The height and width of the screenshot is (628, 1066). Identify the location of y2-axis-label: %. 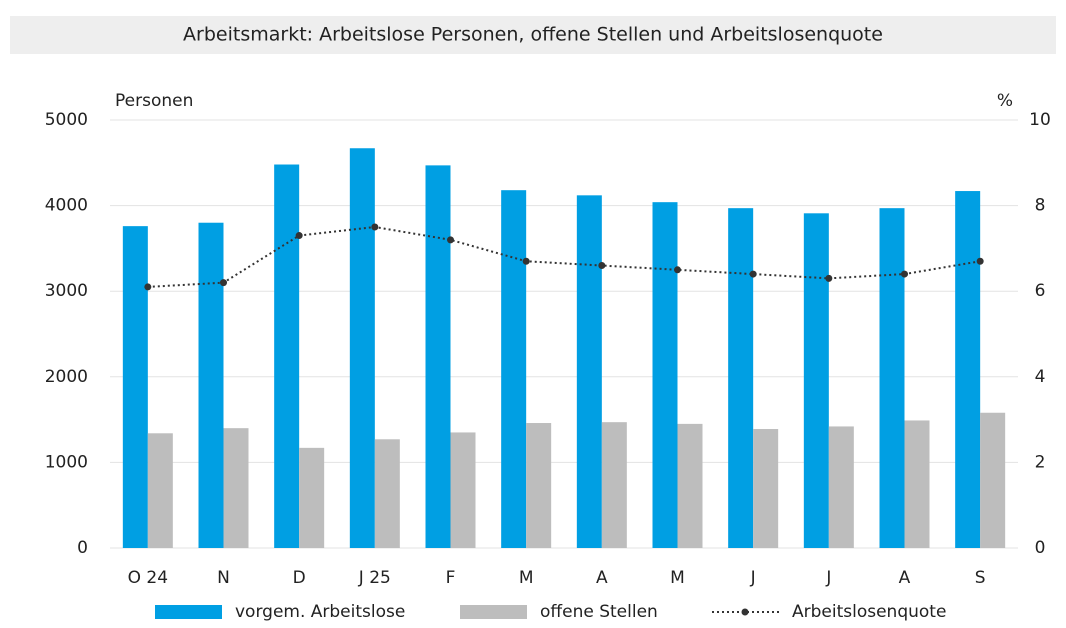
(1005, 101).